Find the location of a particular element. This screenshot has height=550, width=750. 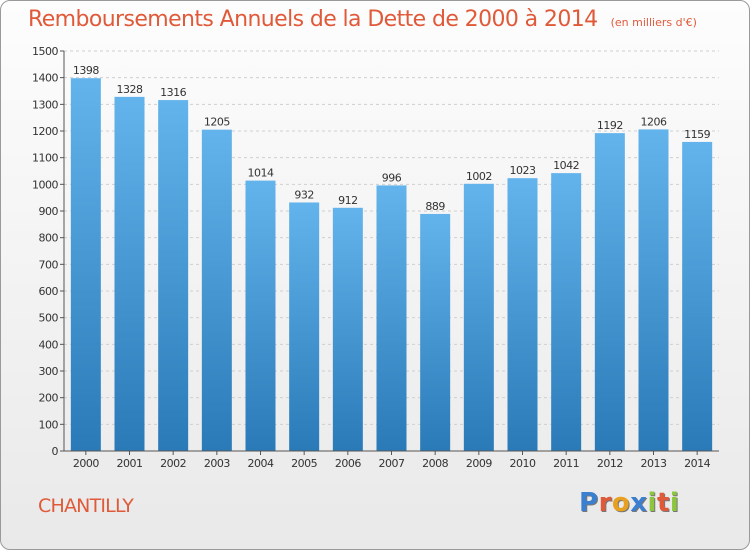

y-tick-label: 1400 is located at coordinates (45, 78).